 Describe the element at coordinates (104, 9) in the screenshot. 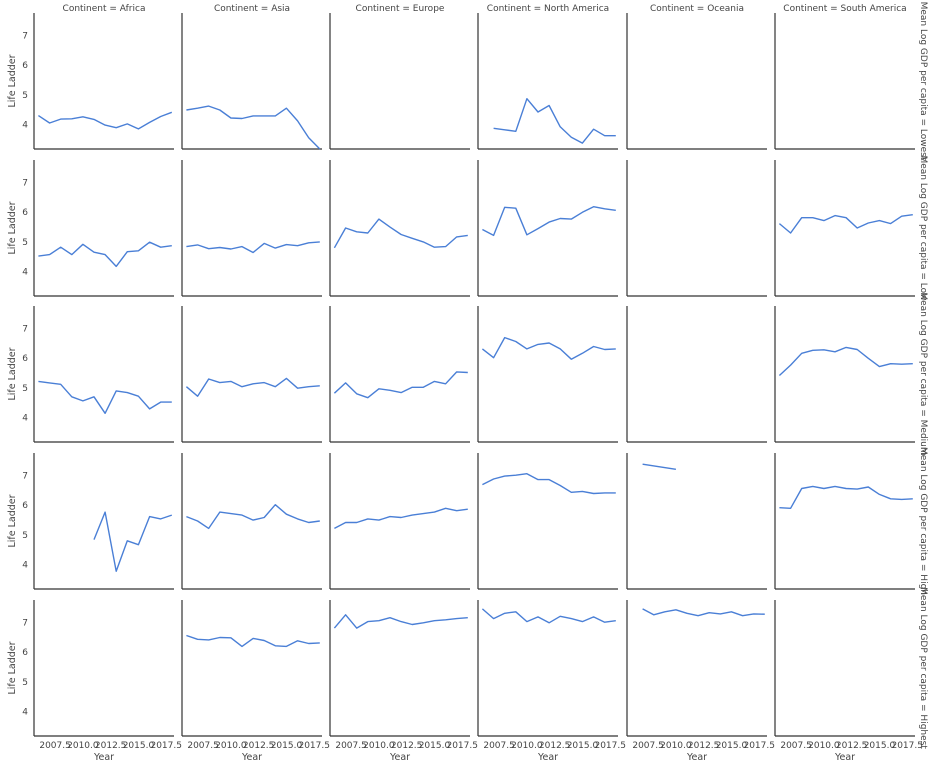

I see `column-facet-title: Continent = Africa` at that location.